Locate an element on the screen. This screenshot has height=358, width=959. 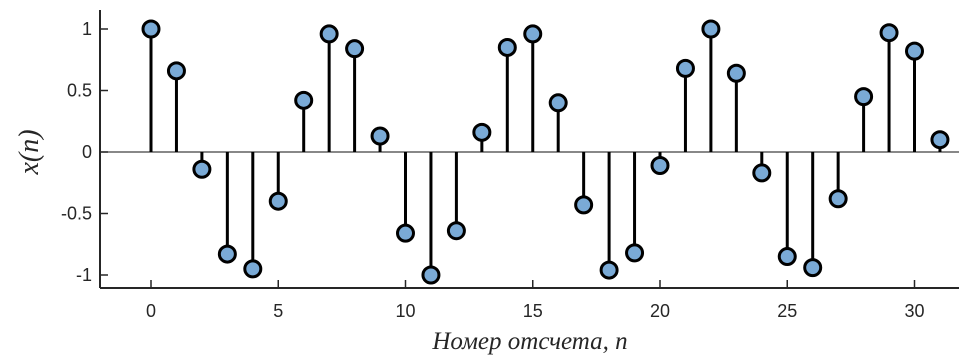
y-tick-label: -0.5 is located at coordinates (76, 214).